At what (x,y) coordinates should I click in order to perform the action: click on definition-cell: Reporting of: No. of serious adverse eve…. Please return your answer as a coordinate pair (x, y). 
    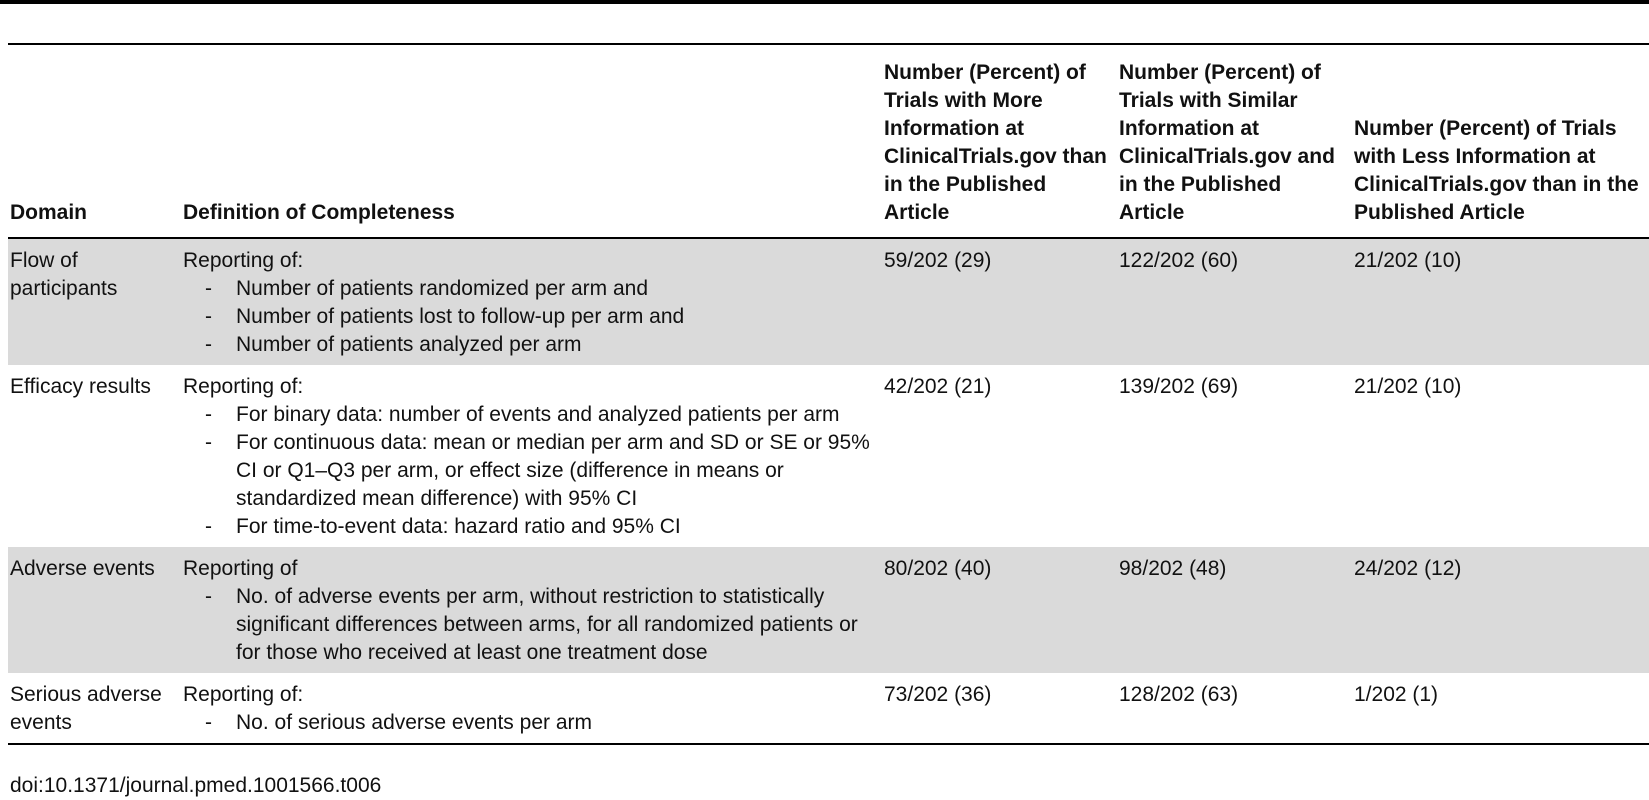
    Looking at the image, I should click on (531, 709).